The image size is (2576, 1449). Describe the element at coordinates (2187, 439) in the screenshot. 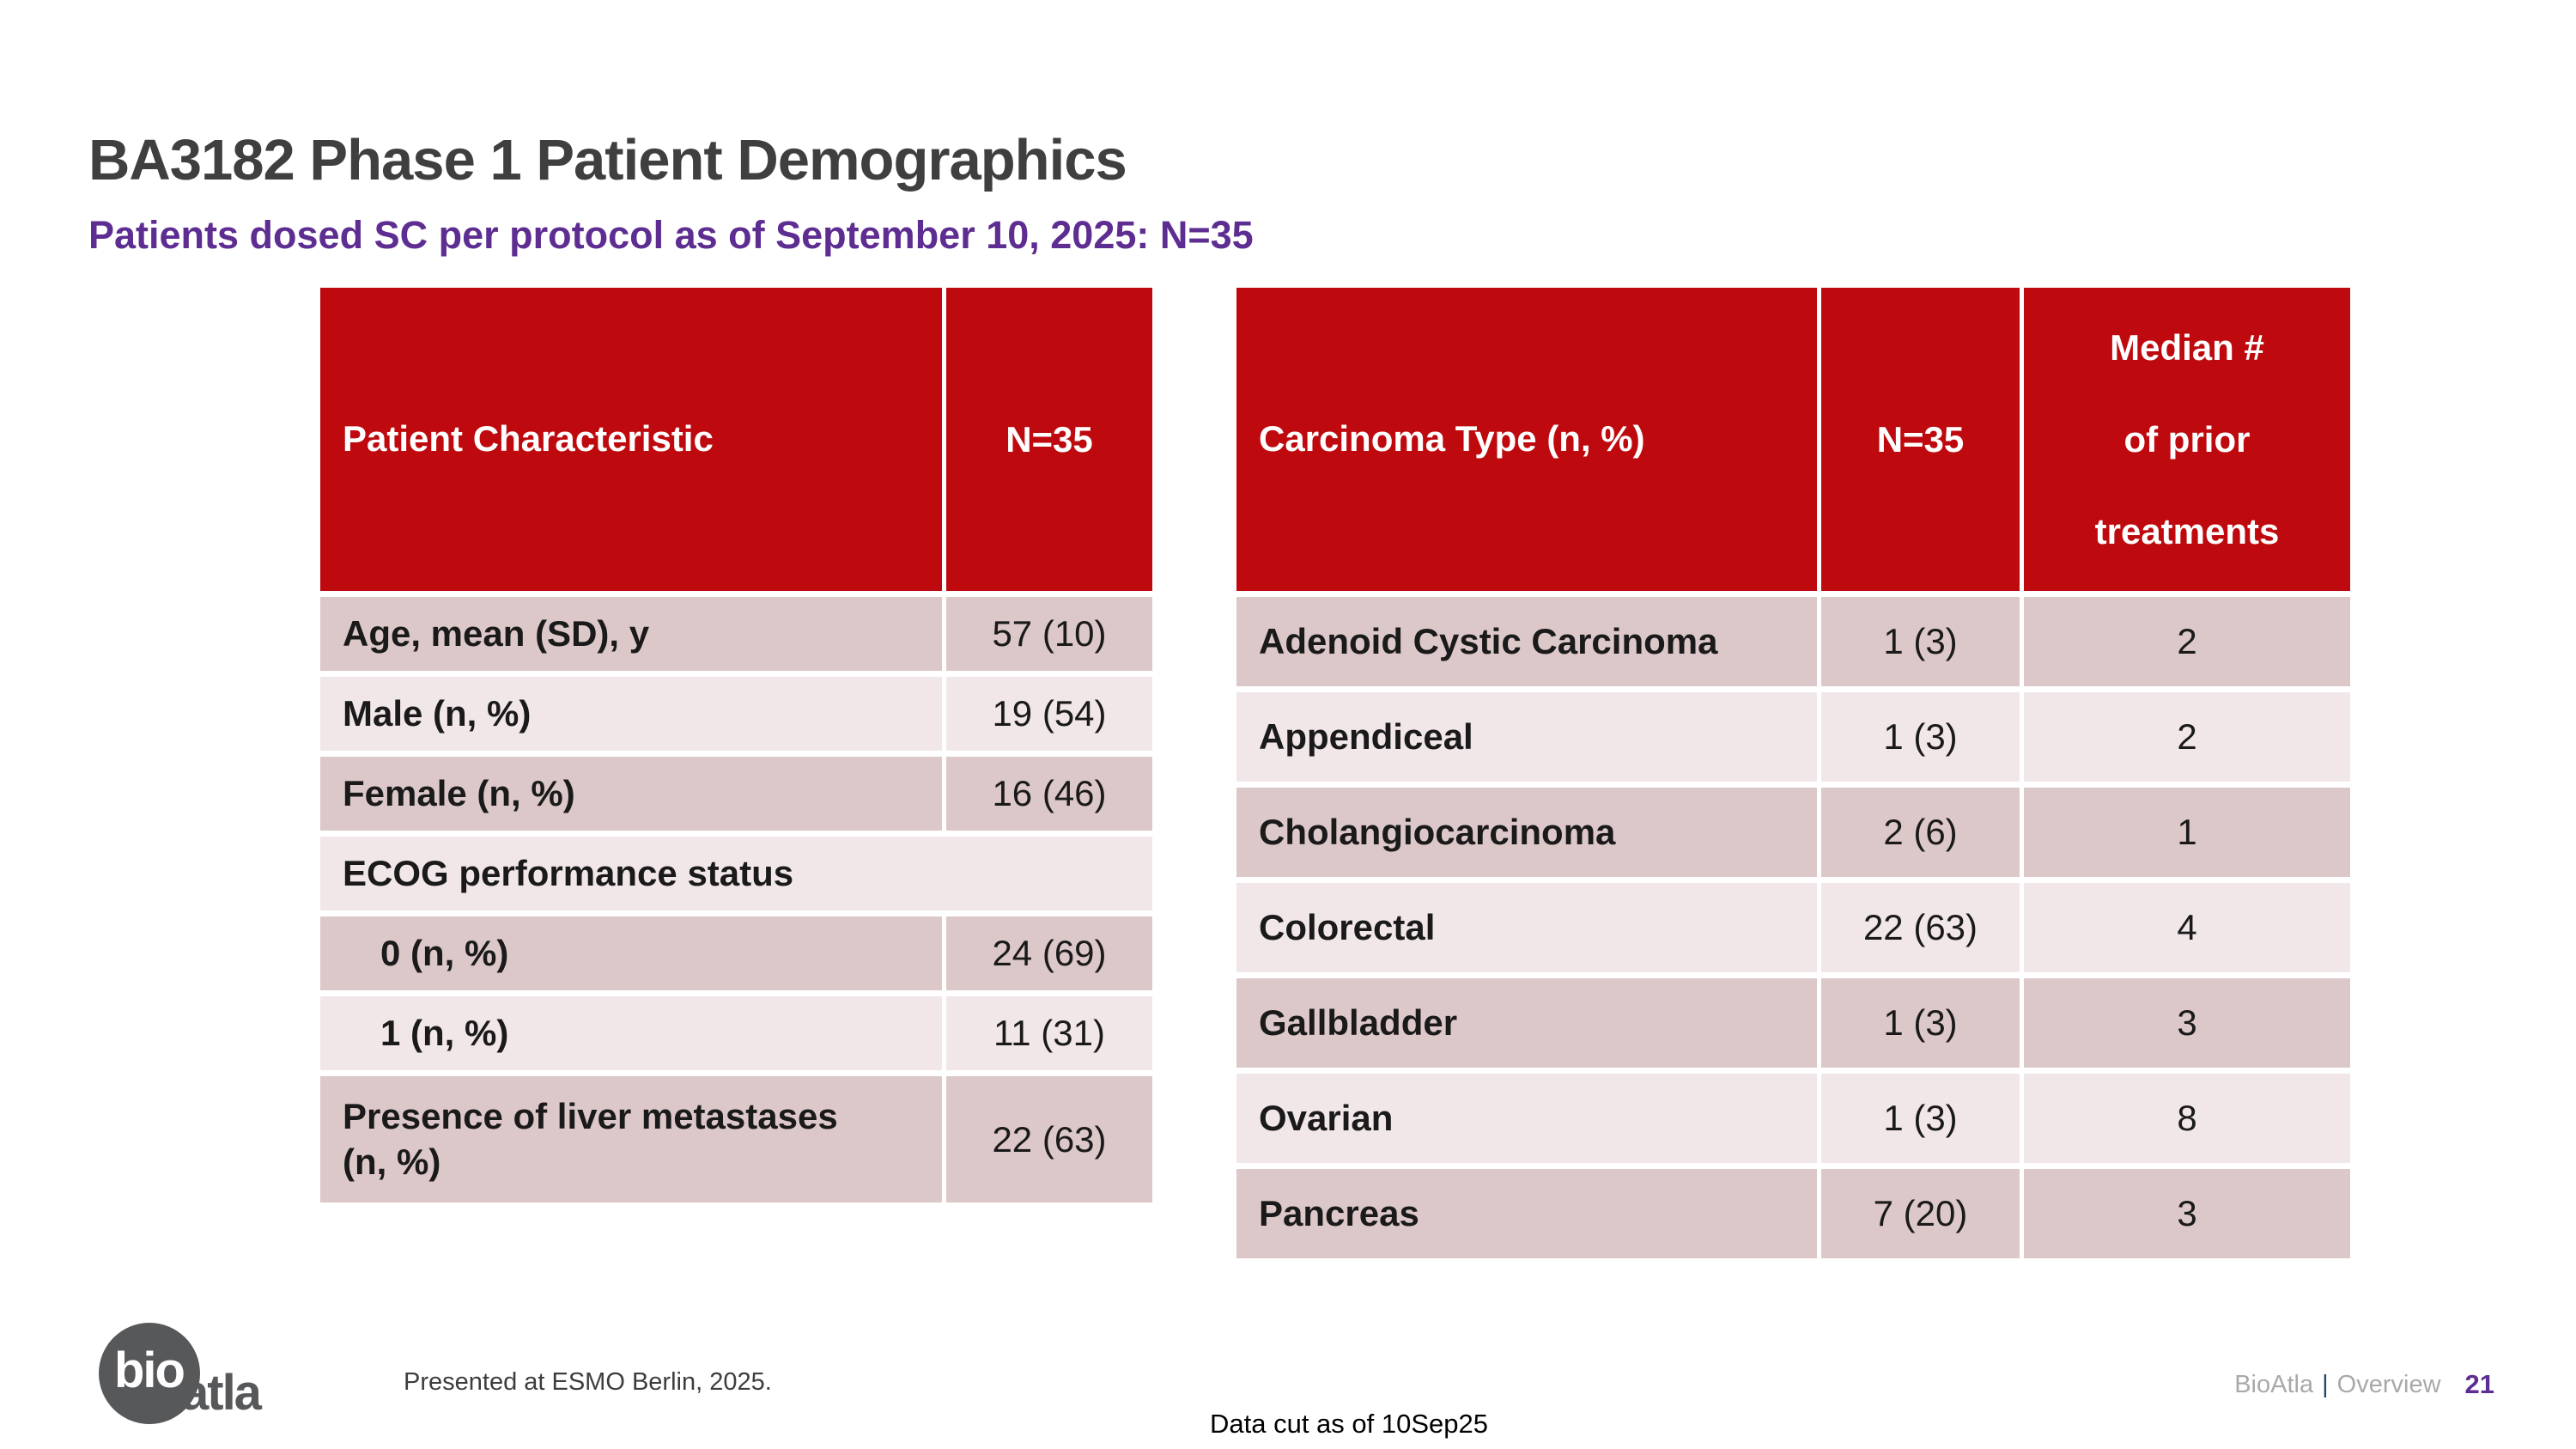

I see `column-header: Median # of prior treatments` at that location.